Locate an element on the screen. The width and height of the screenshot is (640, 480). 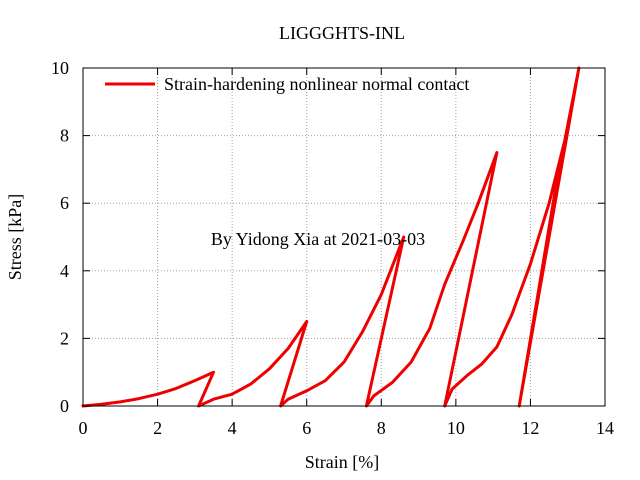
x-tick-label: 12 is located at coordinates (530, 428).